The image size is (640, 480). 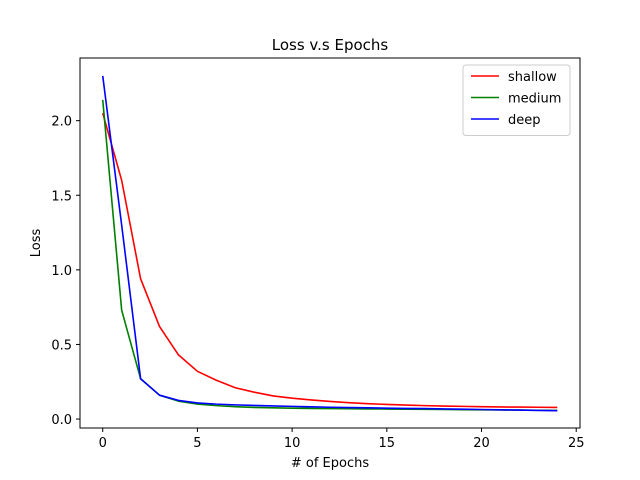 What do you see at coordinates (103, 443) in the screenshot?
I see `x-tick-label: 0` at bounding box center [103, 443].